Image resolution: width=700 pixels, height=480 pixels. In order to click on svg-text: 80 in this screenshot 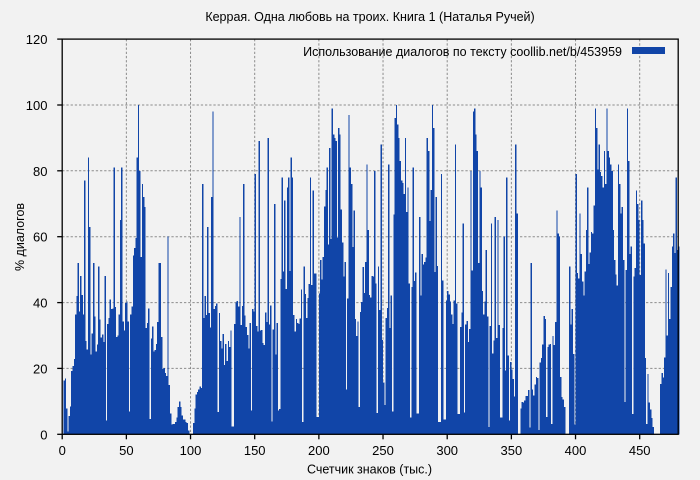, I will do `click(40, 171)`.